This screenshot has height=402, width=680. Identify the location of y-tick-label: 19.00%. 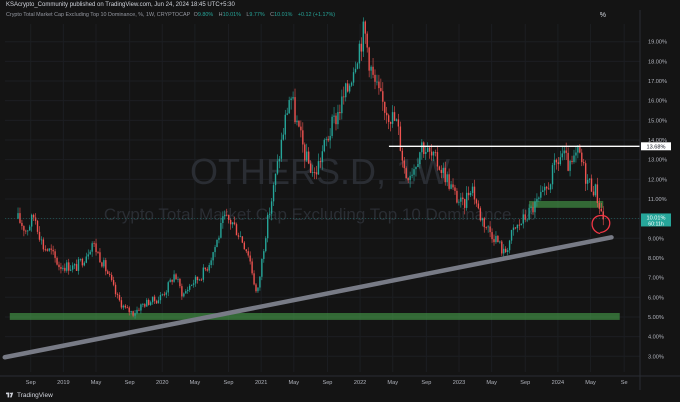
(657, 43).